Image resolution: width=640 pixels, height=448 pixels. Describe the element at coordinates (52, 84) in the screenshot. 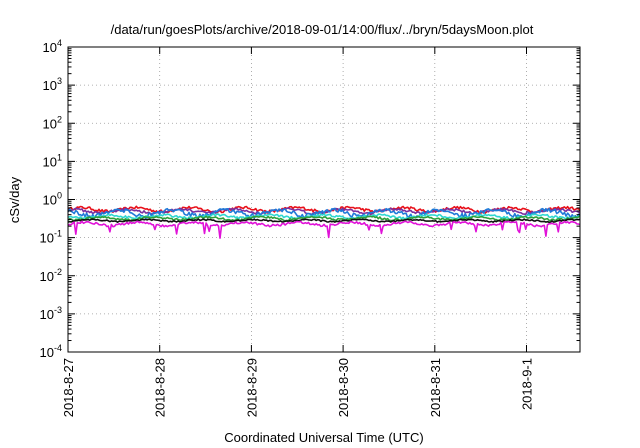

I see `y-tick-label: 10³` at that location.